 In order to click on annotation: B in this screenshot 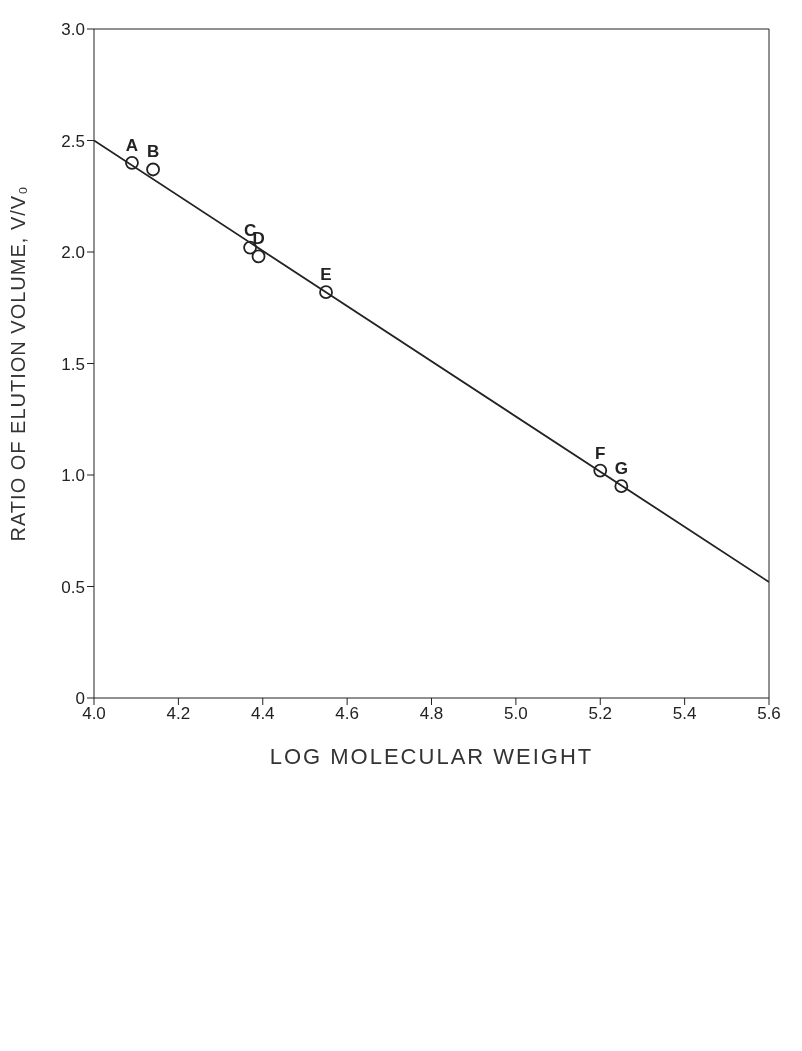, I will do `click(153, 152)`.